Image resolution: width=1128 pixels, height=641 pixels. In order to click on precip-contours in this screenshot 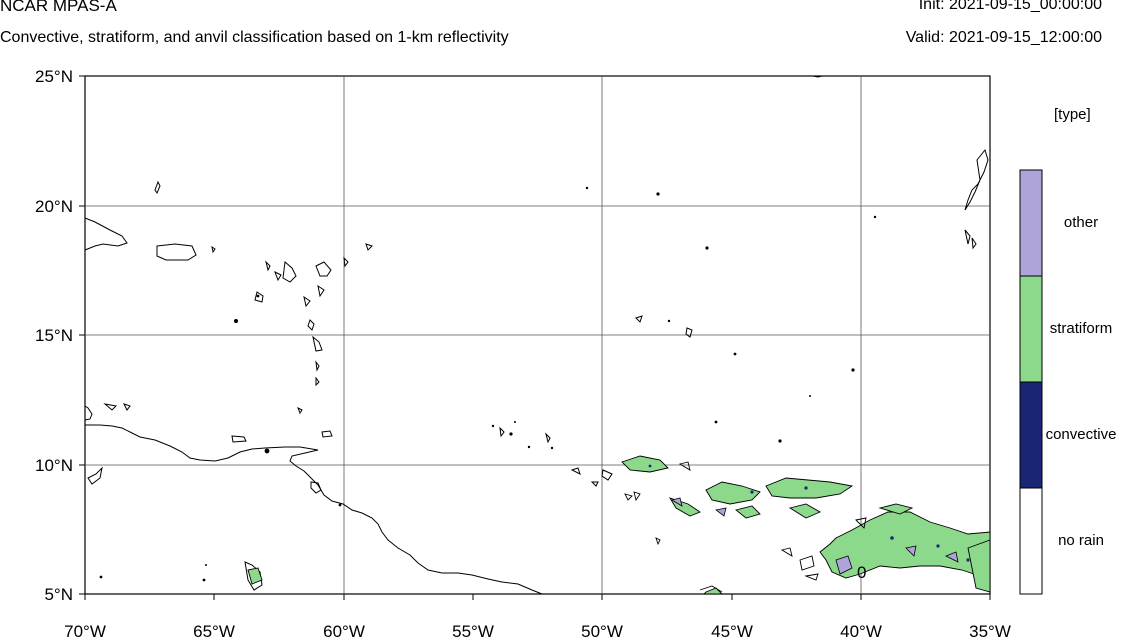, I will do `click(745, 527)`.